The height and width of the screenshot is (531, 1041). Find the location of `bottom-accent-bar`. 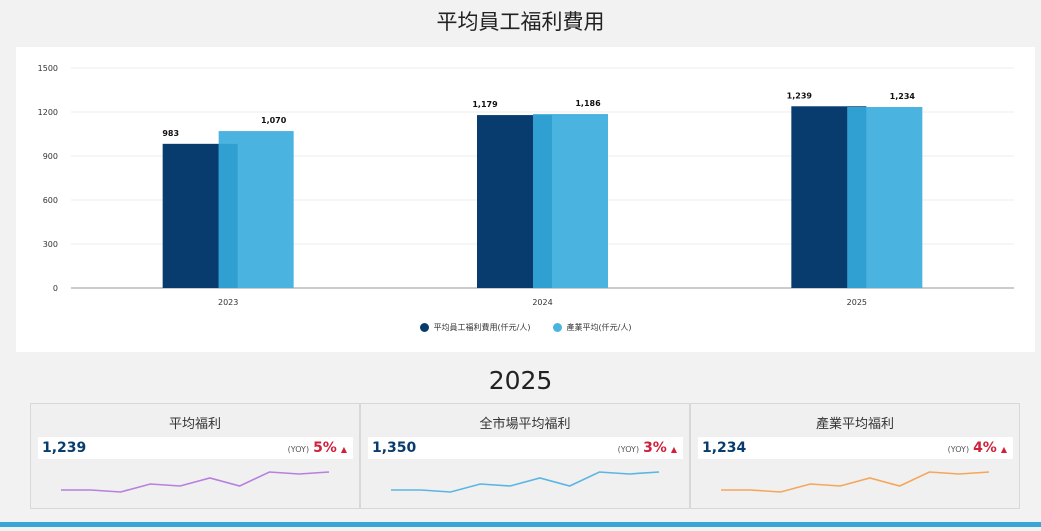

bottom-accent-bar is located at coordinates (520, 524).